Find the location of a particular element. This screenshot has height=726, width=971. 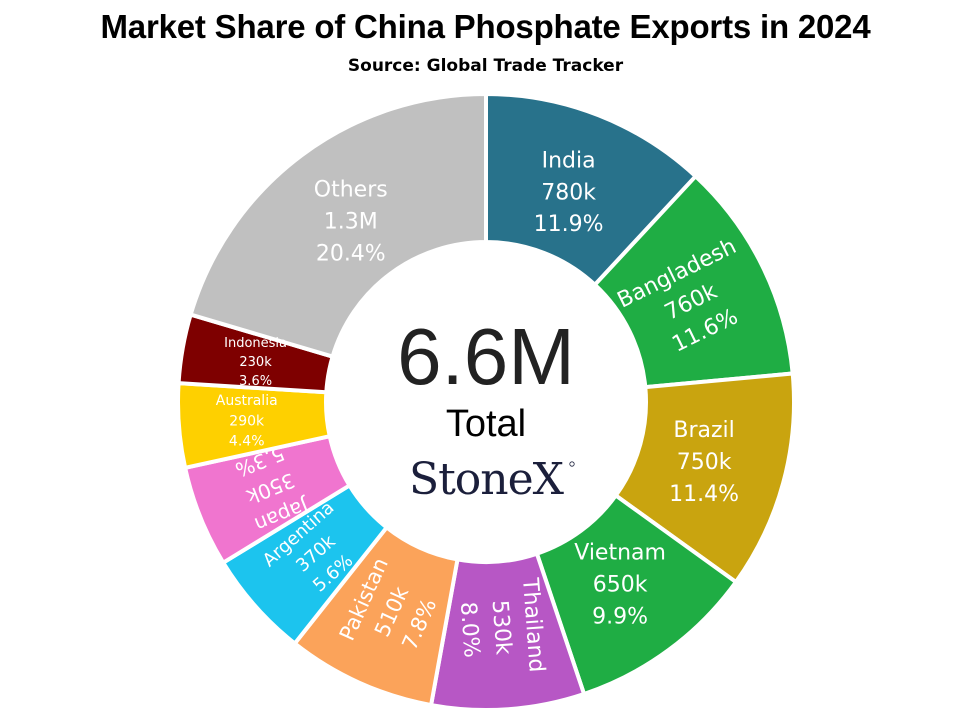

slice-share: 9.9% is located at coordinates (620, 617).